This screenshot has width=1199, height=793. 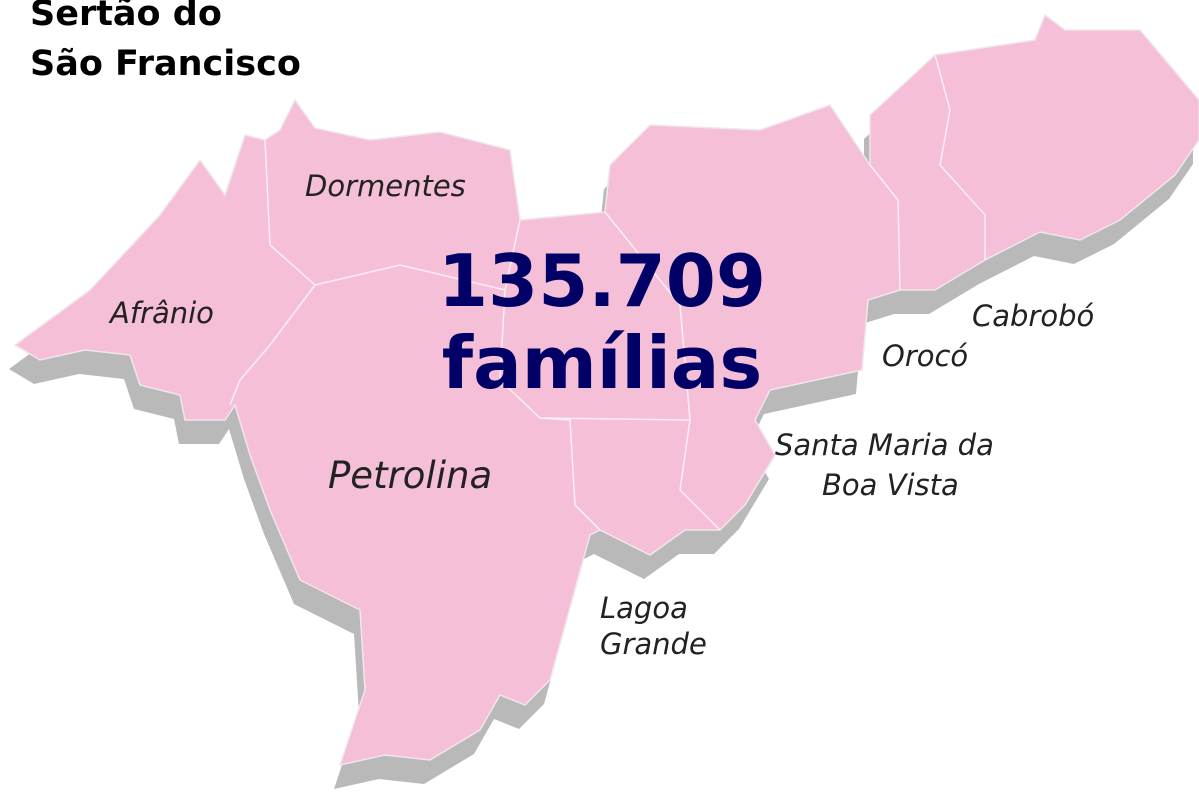 What do you see at coordinates (165, 64) in the screenshot?
I see `title-line: São Francisco` at bounding box center [165, 64].